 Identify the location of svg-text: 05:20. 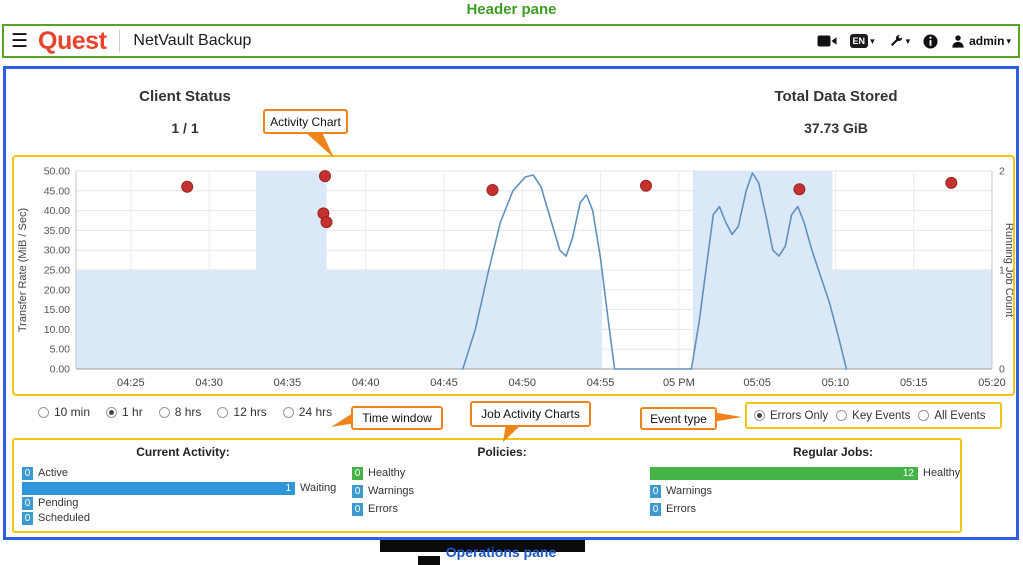
(992, 383).